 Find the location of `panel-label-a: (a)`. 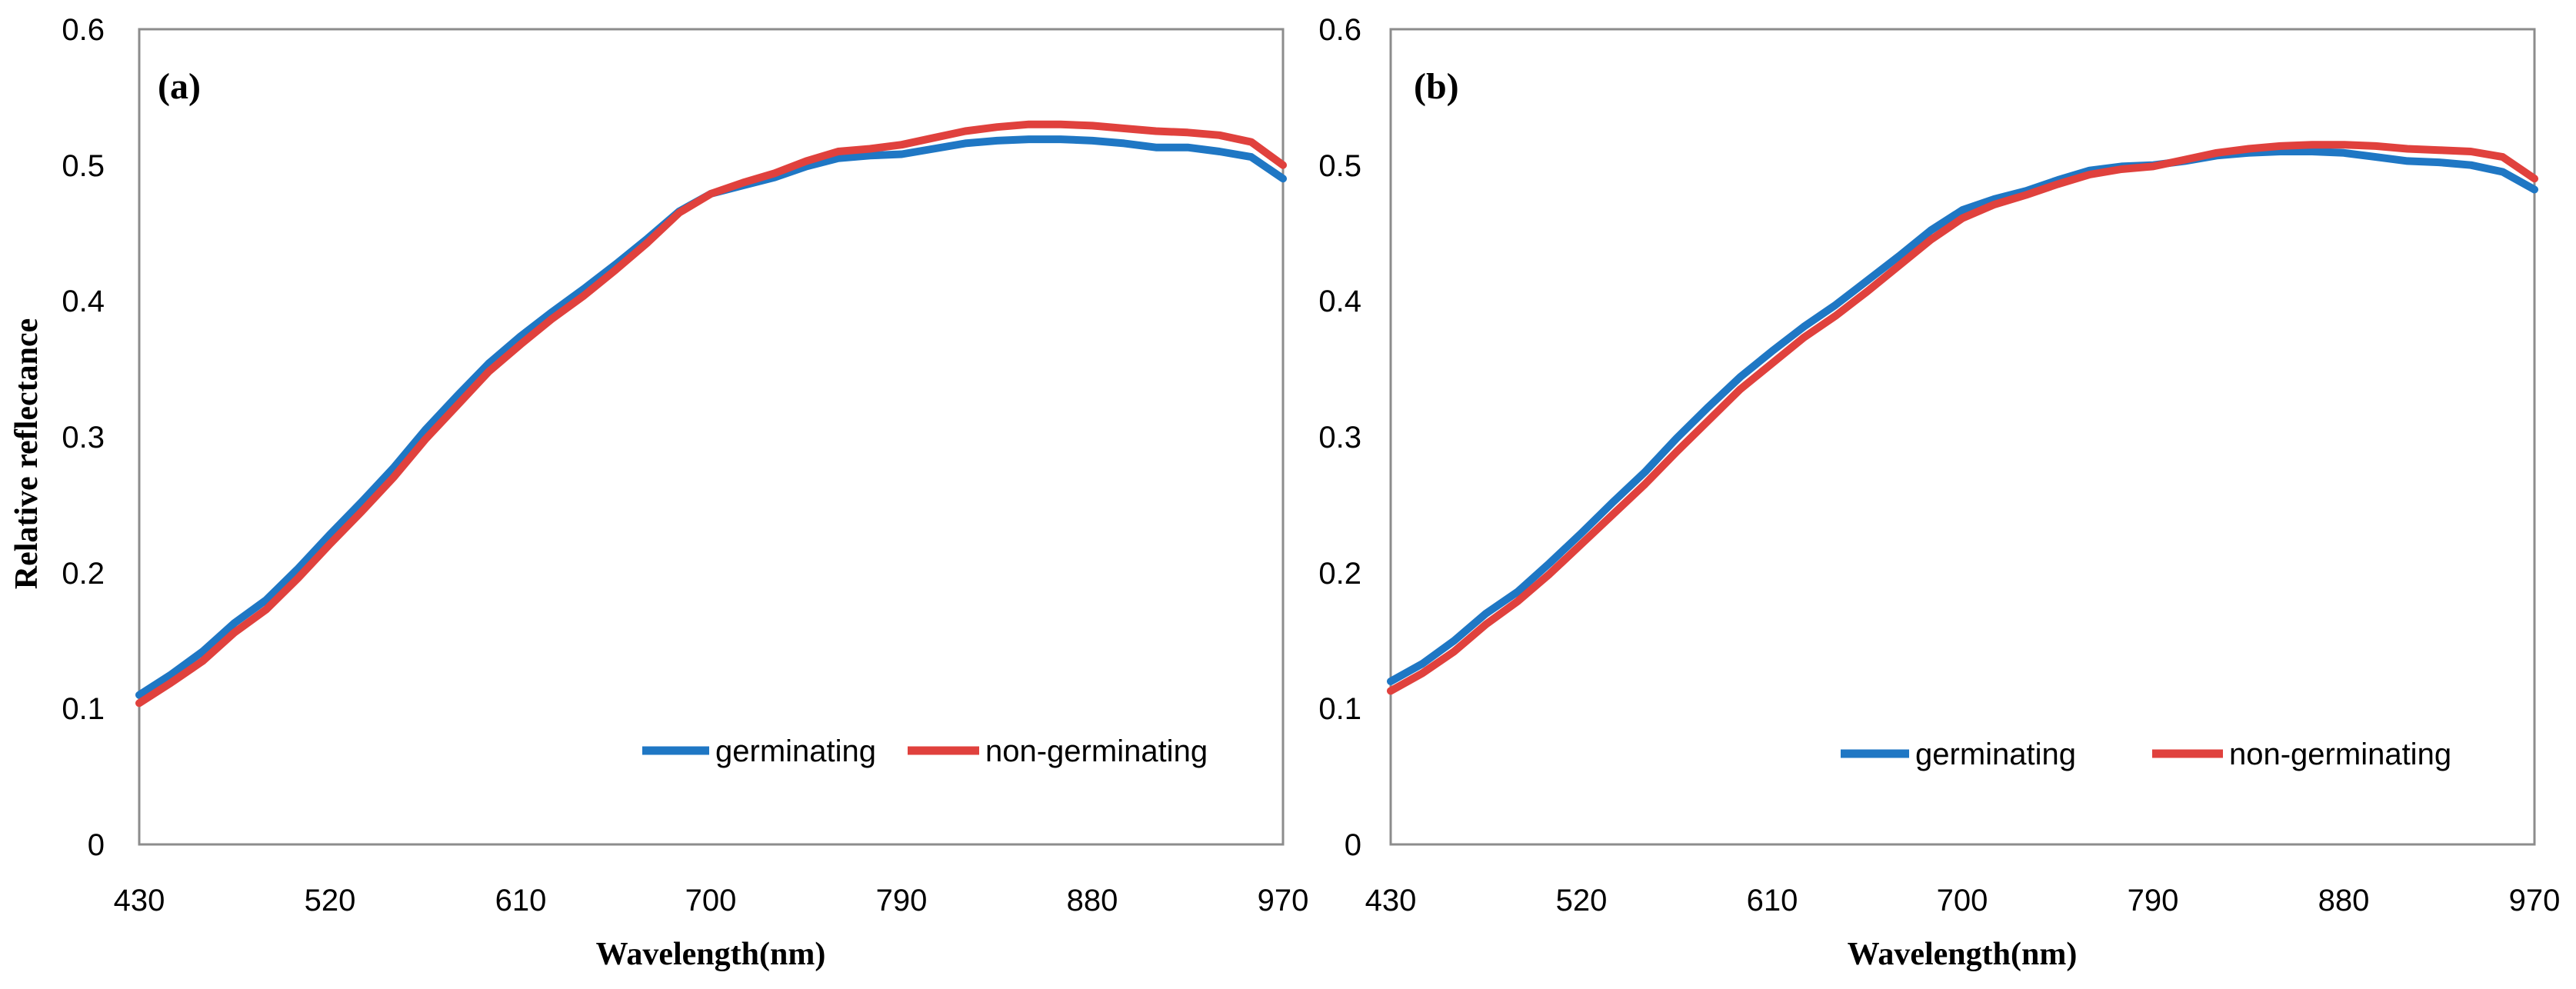

panel-label-a: (a) is located at coordinates (179, 86).